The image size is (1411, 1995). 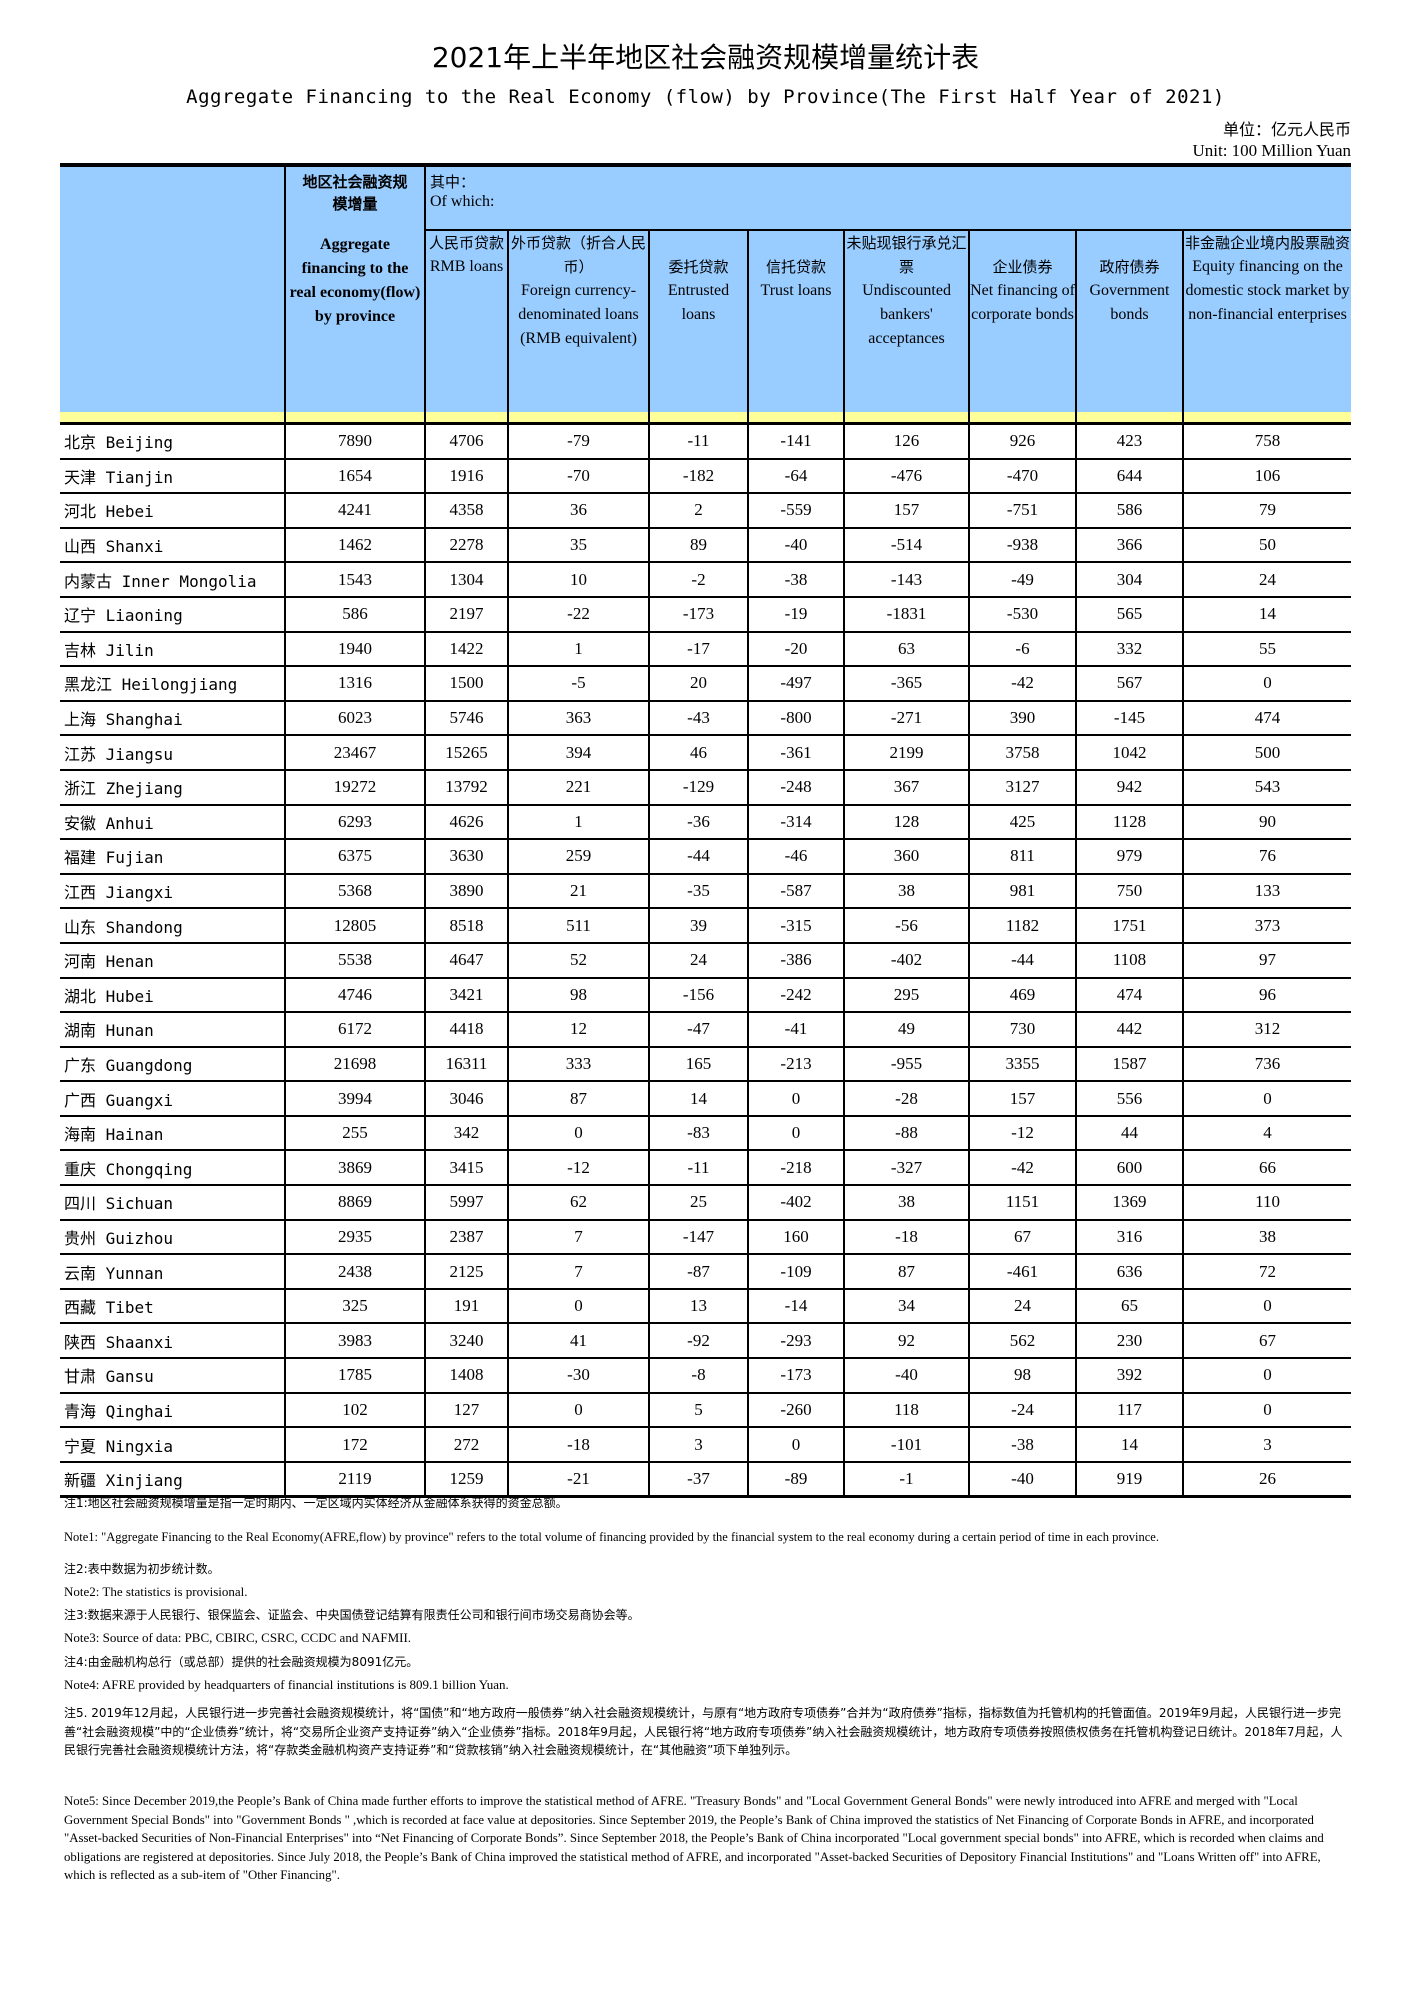 What do you see at coordinates (907, 1272) in the screenshot?
I see `table-cell: 87` at bounding box center [907, 1272].